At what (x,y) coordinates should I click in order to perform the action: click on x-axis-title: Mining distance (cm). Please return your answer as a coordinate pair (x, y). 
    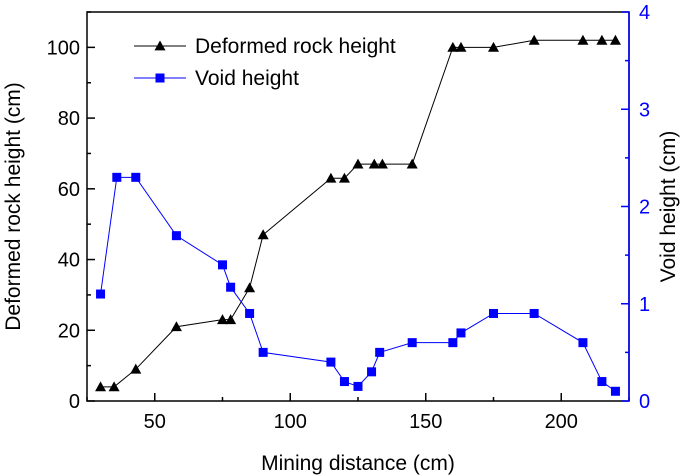
    Looking at the image, I should click on (358, 463).